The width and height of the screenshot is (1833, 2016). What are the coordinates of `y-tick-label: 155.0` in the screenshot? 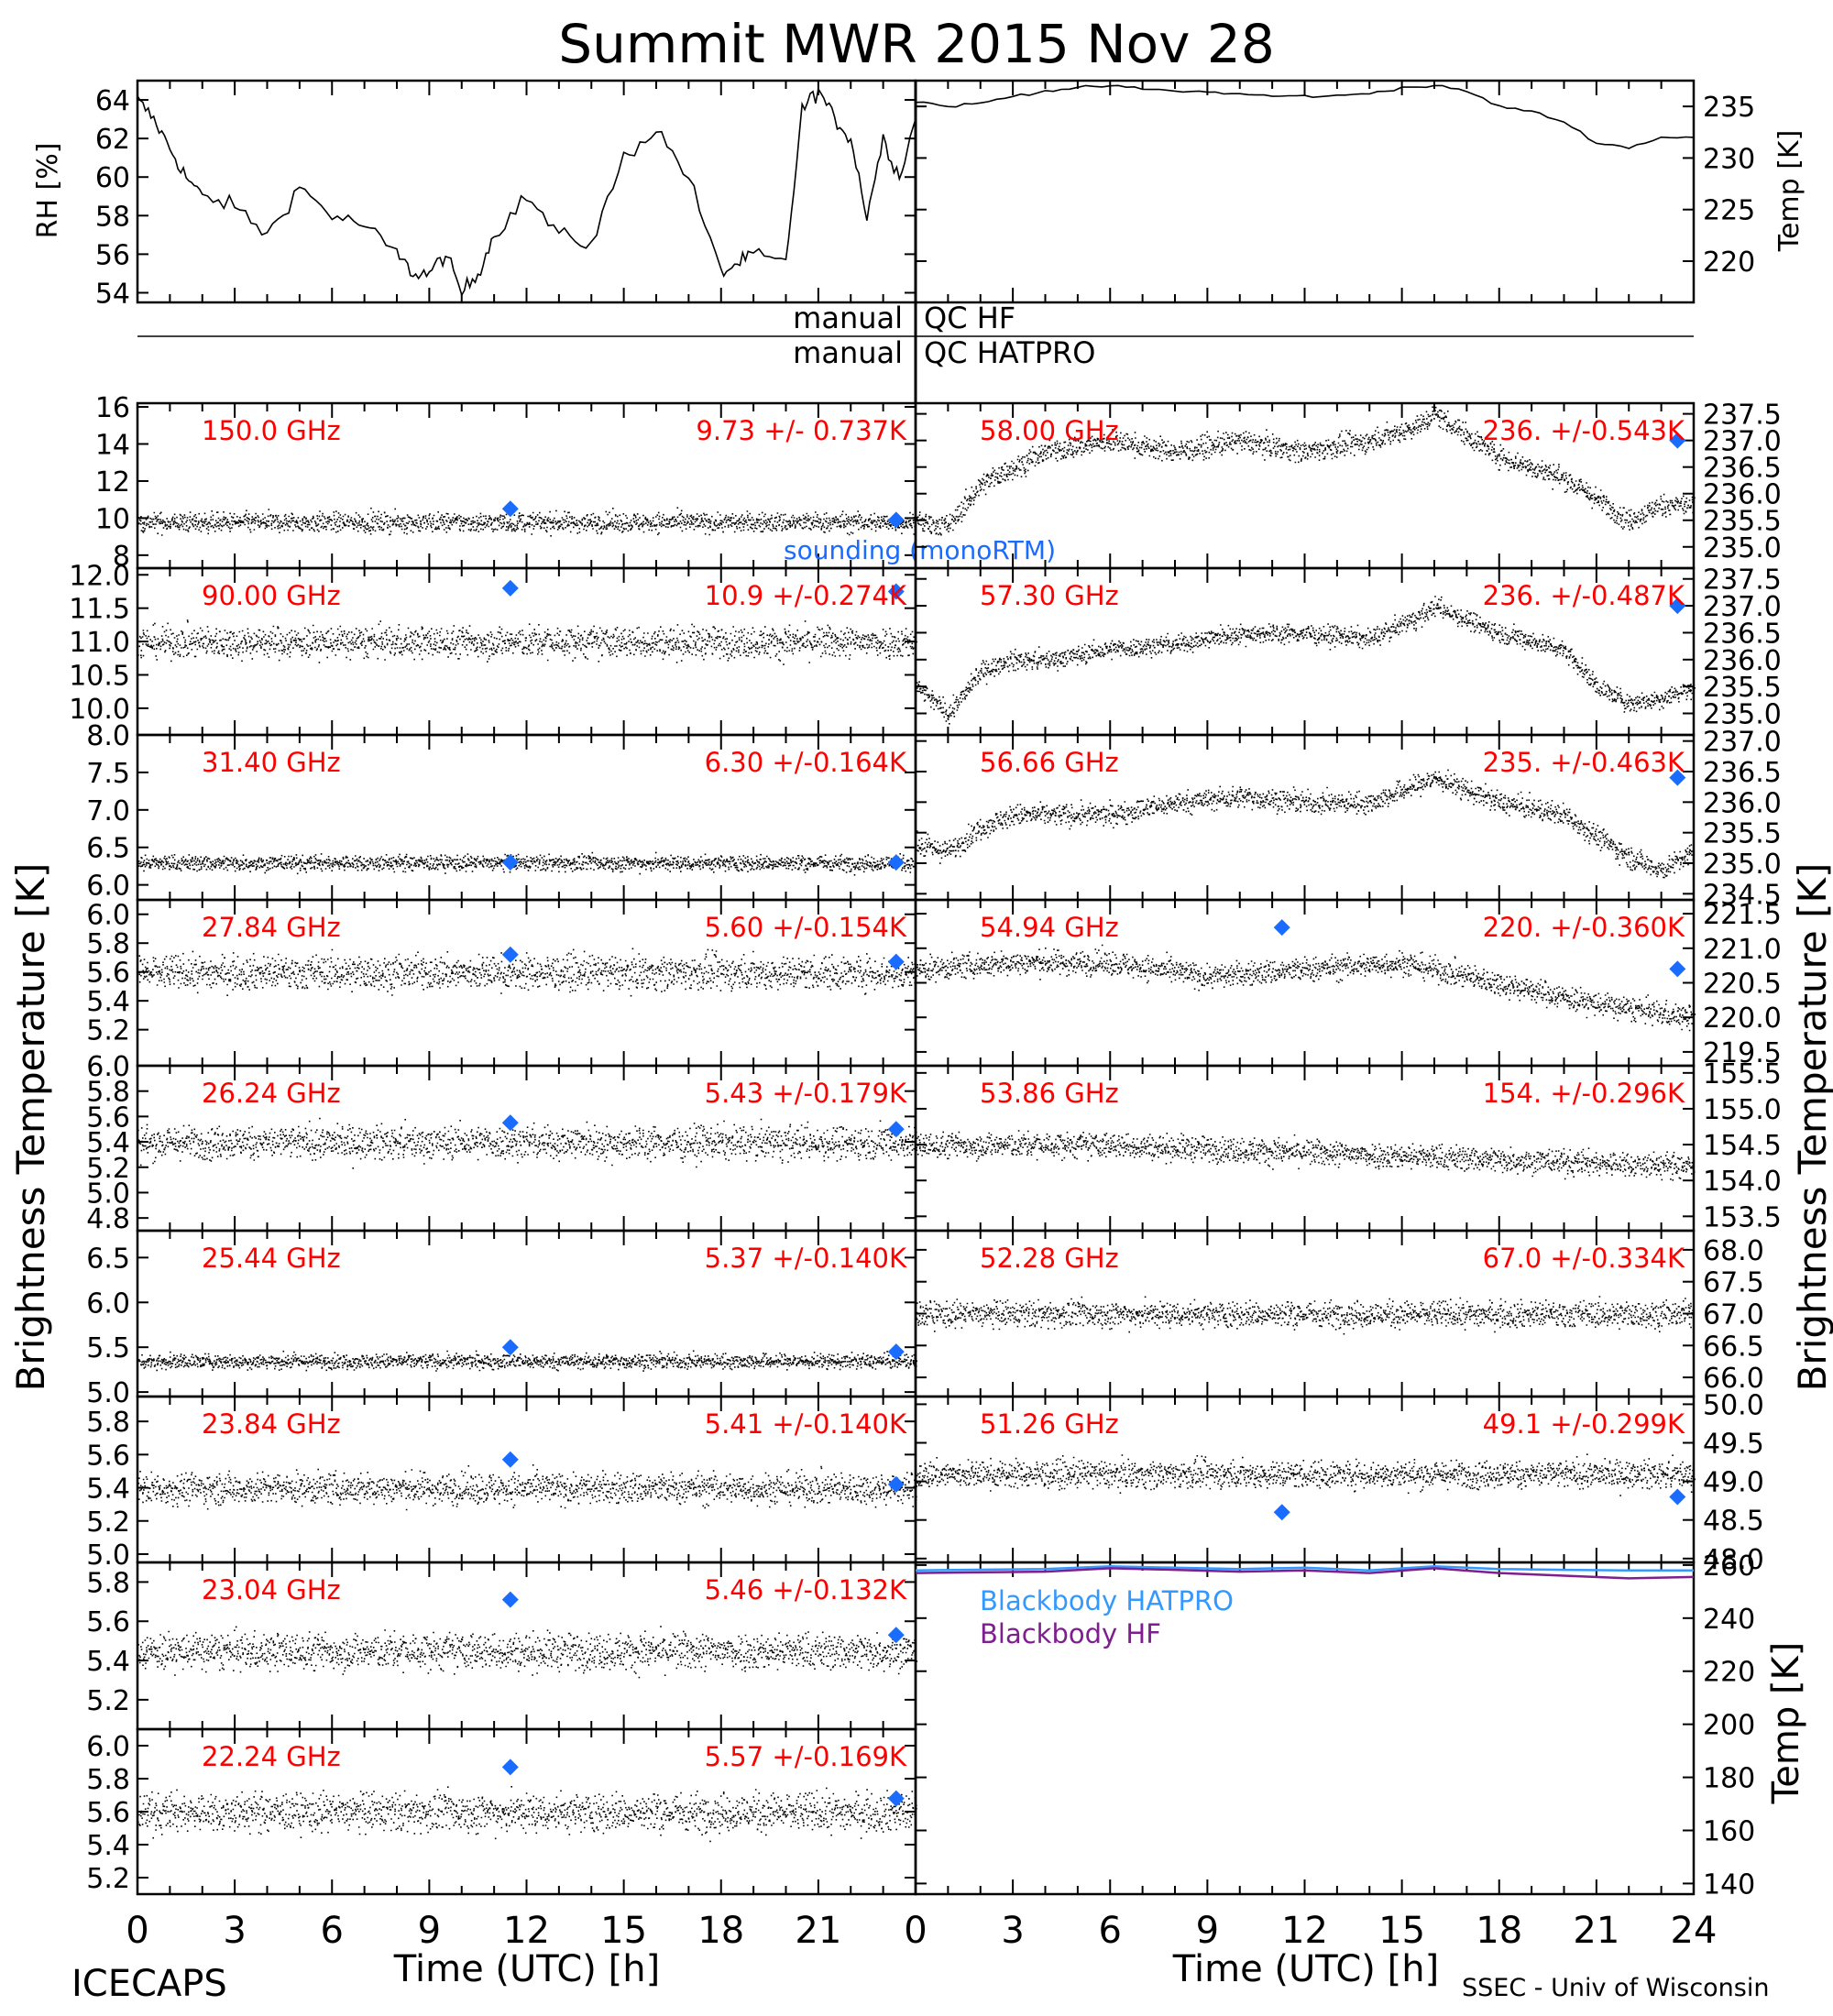 It's located at (1742, 1110).